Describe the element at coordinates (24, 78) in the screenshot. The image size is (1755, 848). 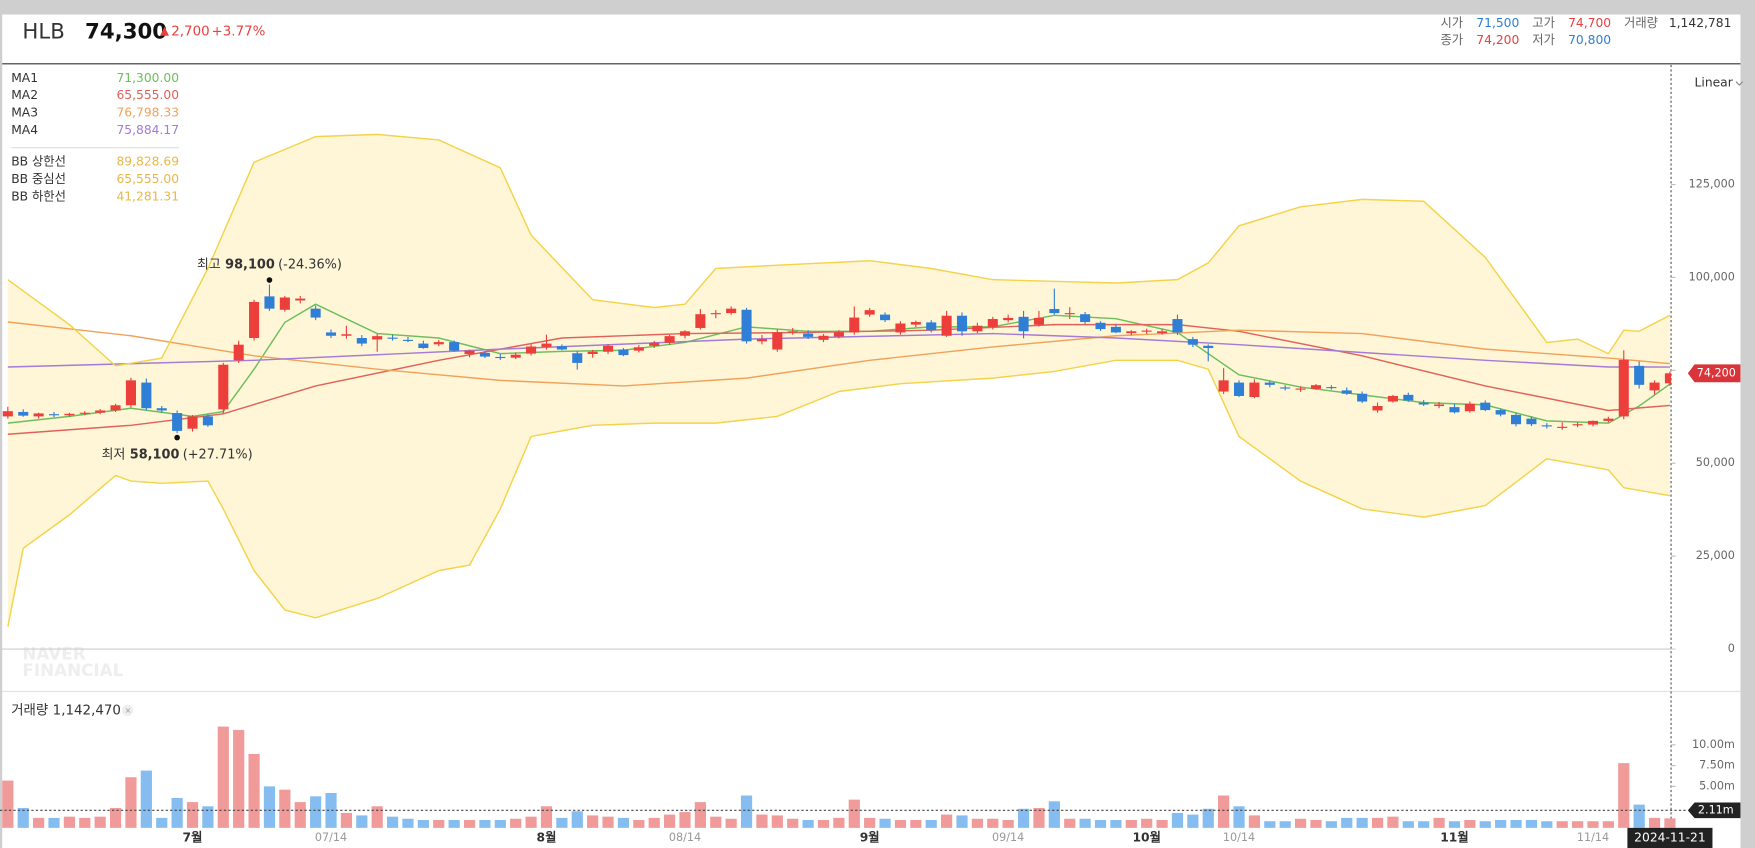
I see `legend-name: MA1` at that location.